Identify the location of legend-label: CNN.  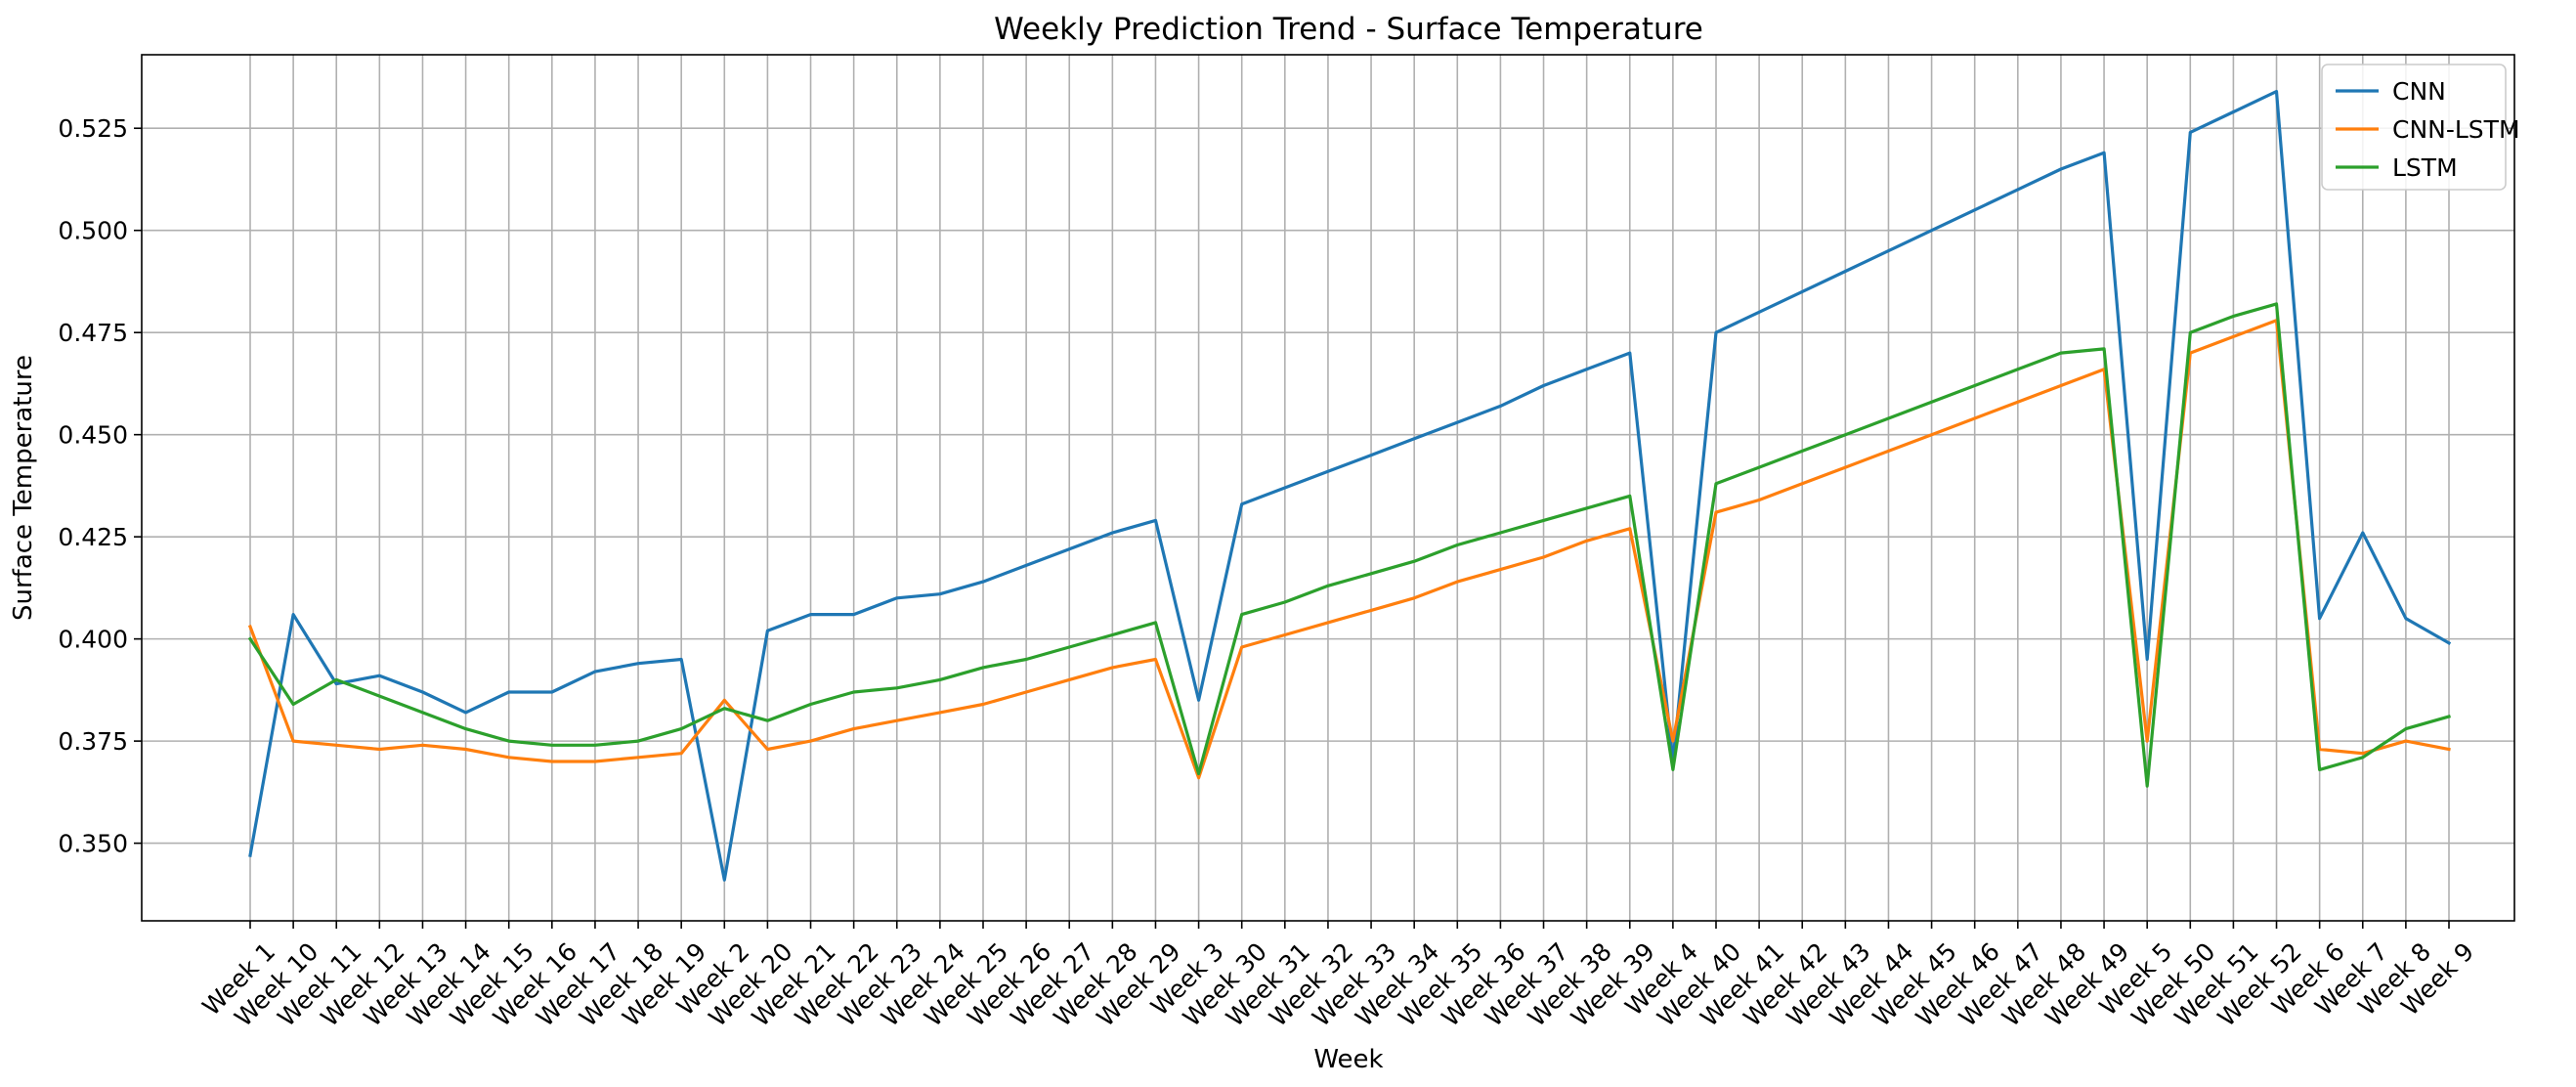
(2419, 91).